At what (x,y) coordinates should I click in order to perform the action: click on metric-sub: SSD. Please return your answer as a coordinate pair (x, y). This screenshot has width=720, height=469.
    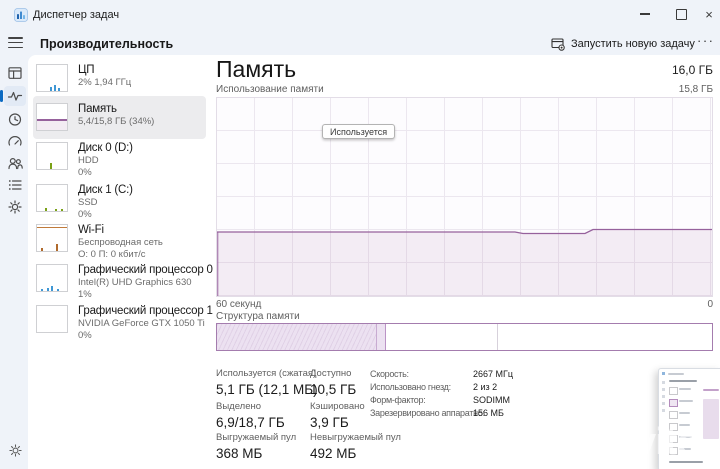
    Looking at the image, I should click on (88, 202).